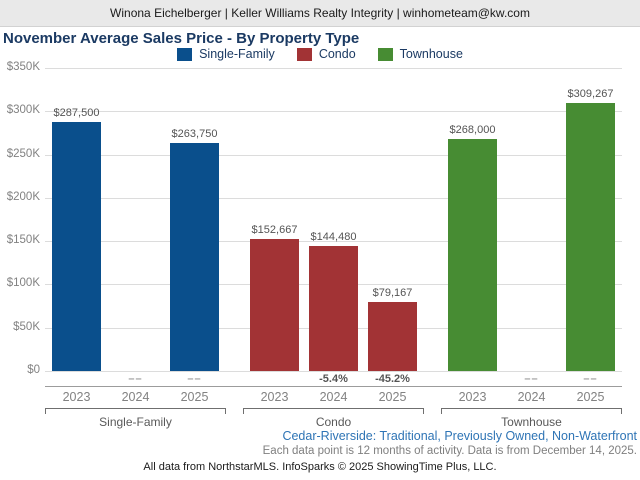 The image size is (640, 480). Describe the element at coordinates (76, 113) in the screenshot. I see `value-label: $287,500` at that location.